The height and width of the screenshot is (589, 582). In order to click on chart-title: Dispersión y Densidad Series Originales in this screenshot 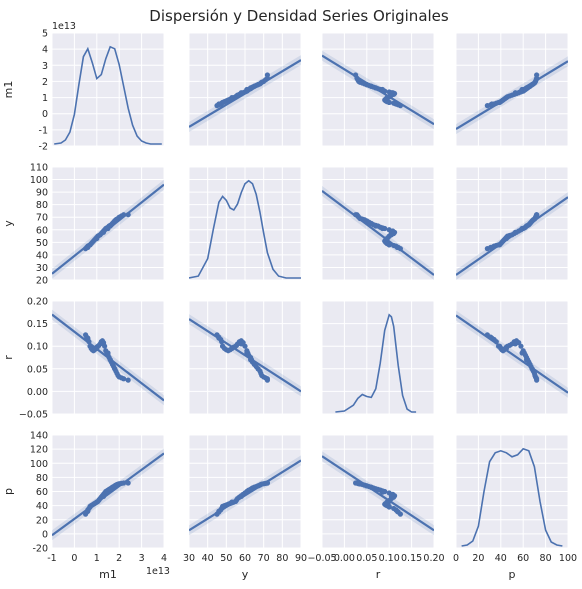, I will do `click(299, 16)`.